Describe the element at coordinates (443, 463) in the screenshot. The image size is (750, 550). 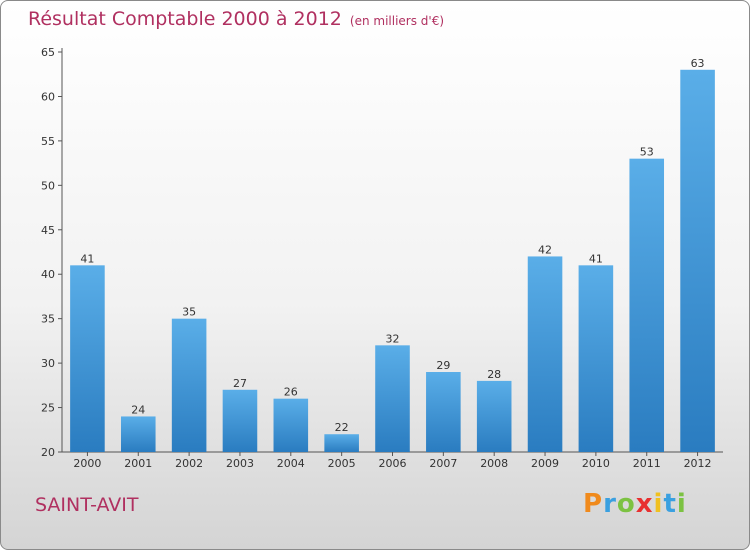
I see `x-tick-label: 2007` at that location.